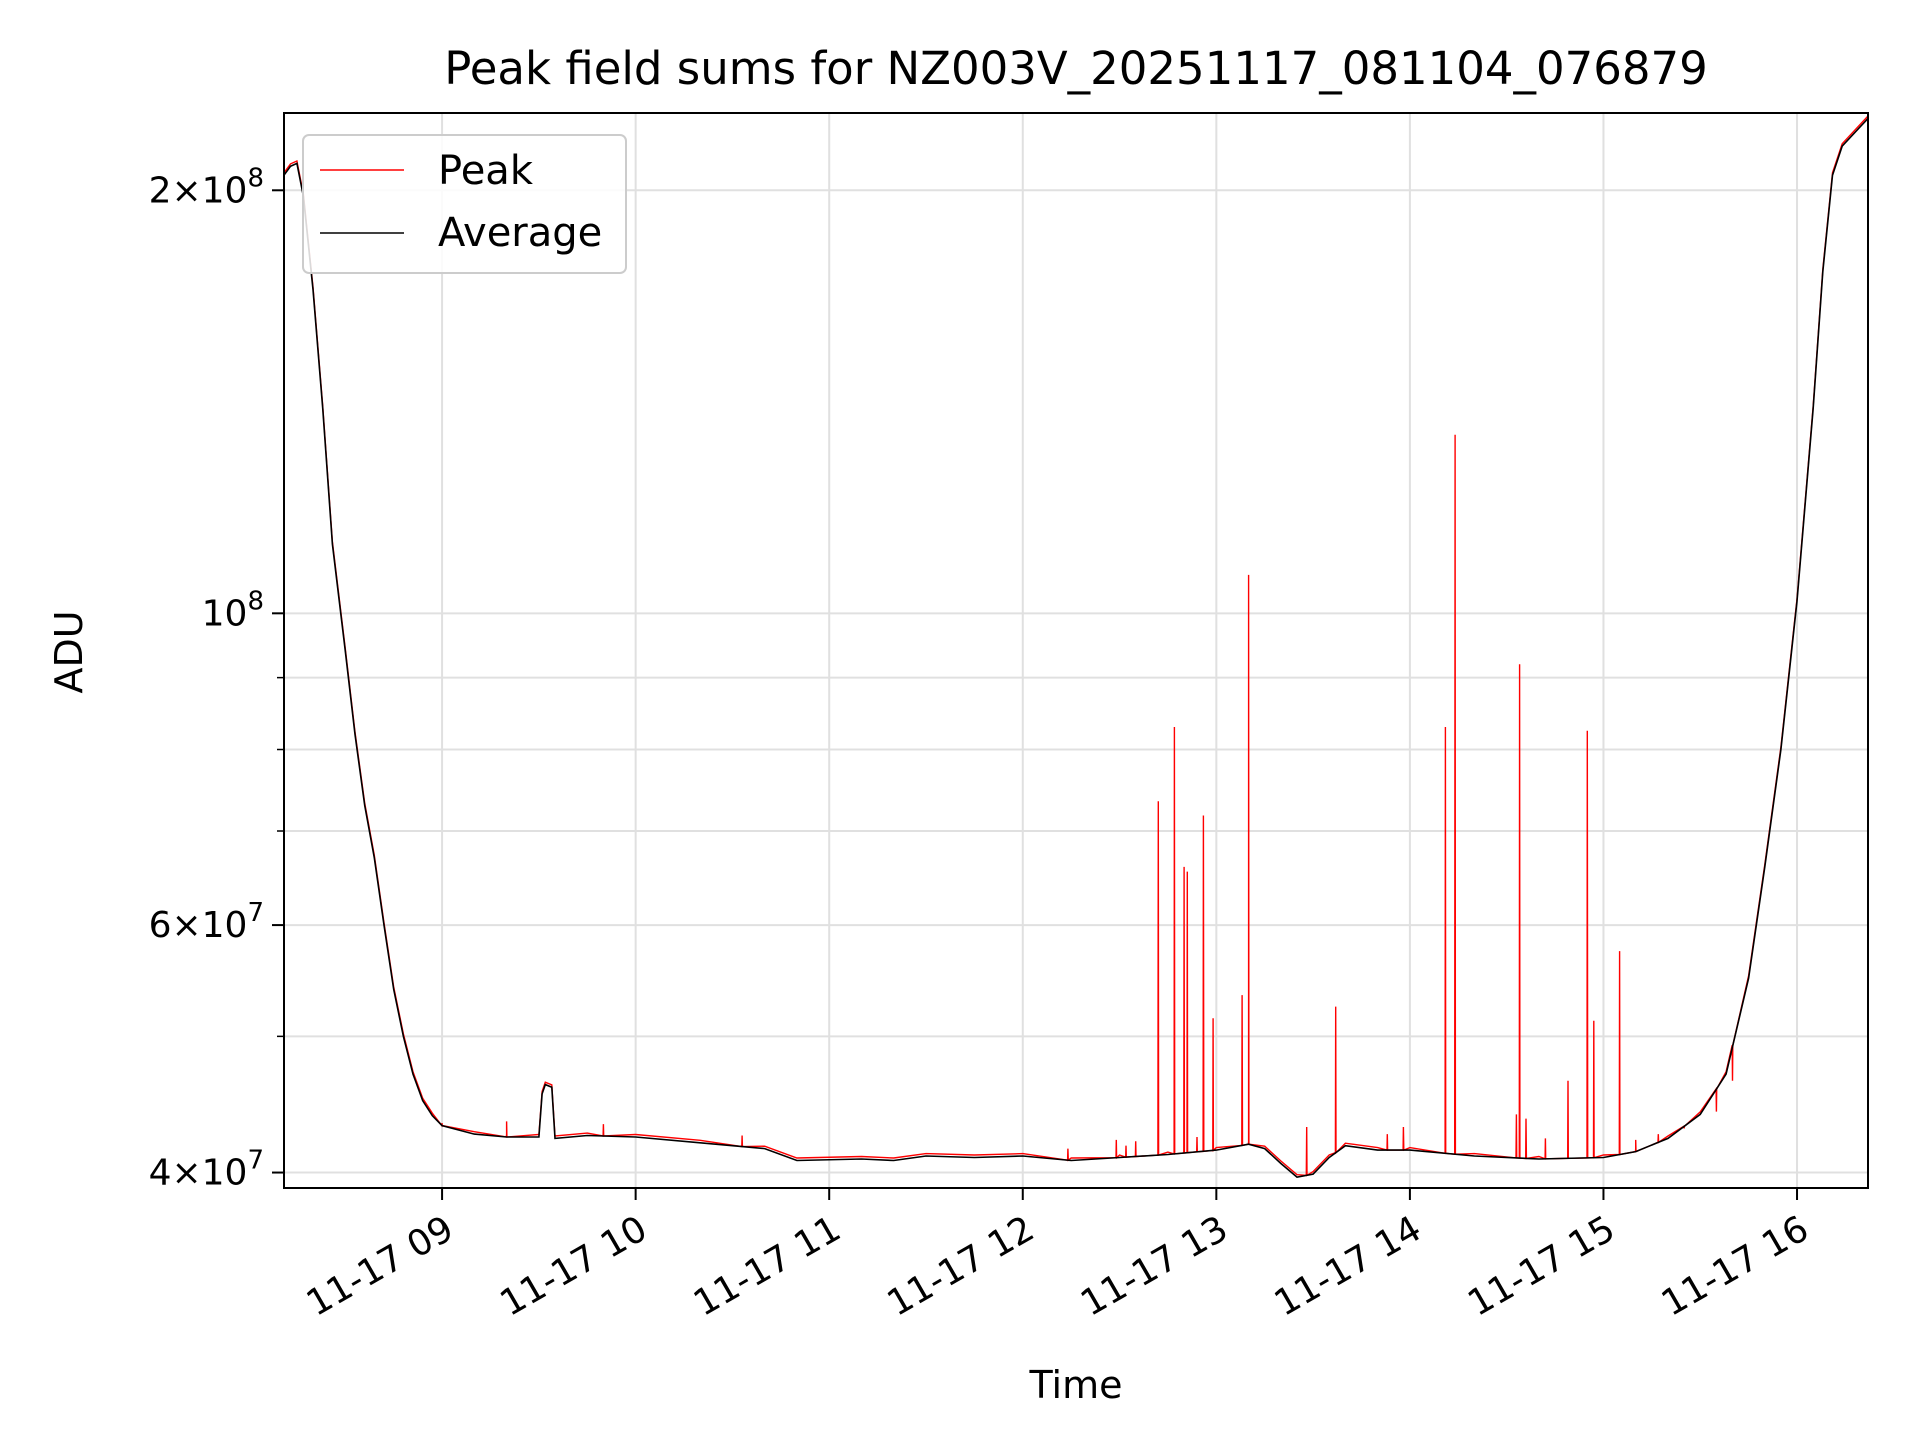  Describe the element at coordinates (69, 651) in the screenshot. I see `y-axis-label: ADU` at that location.